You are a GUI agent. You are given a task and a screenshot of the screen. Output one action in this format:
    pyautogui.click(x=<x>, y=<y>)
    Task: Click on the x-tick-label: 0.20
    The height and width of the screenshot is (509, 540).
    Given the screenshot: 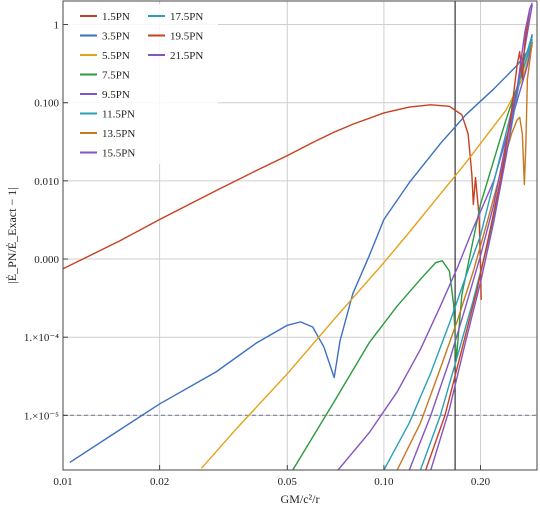 What is the action you would take?
    pyautogui.click(x=481, y=482)
    